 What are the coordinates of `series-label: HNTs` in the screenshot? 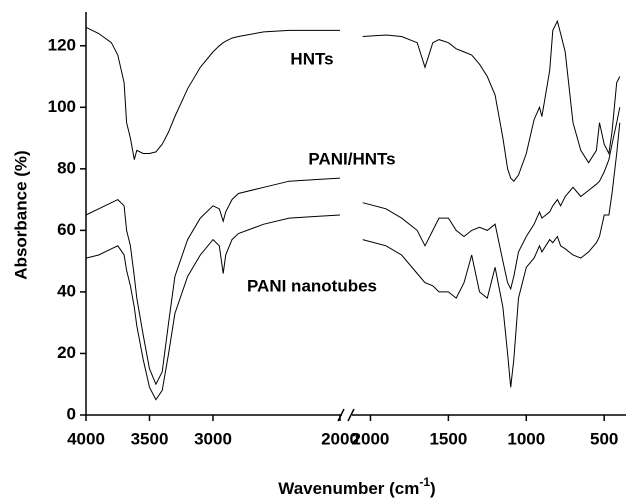 It's located at (311, 58).